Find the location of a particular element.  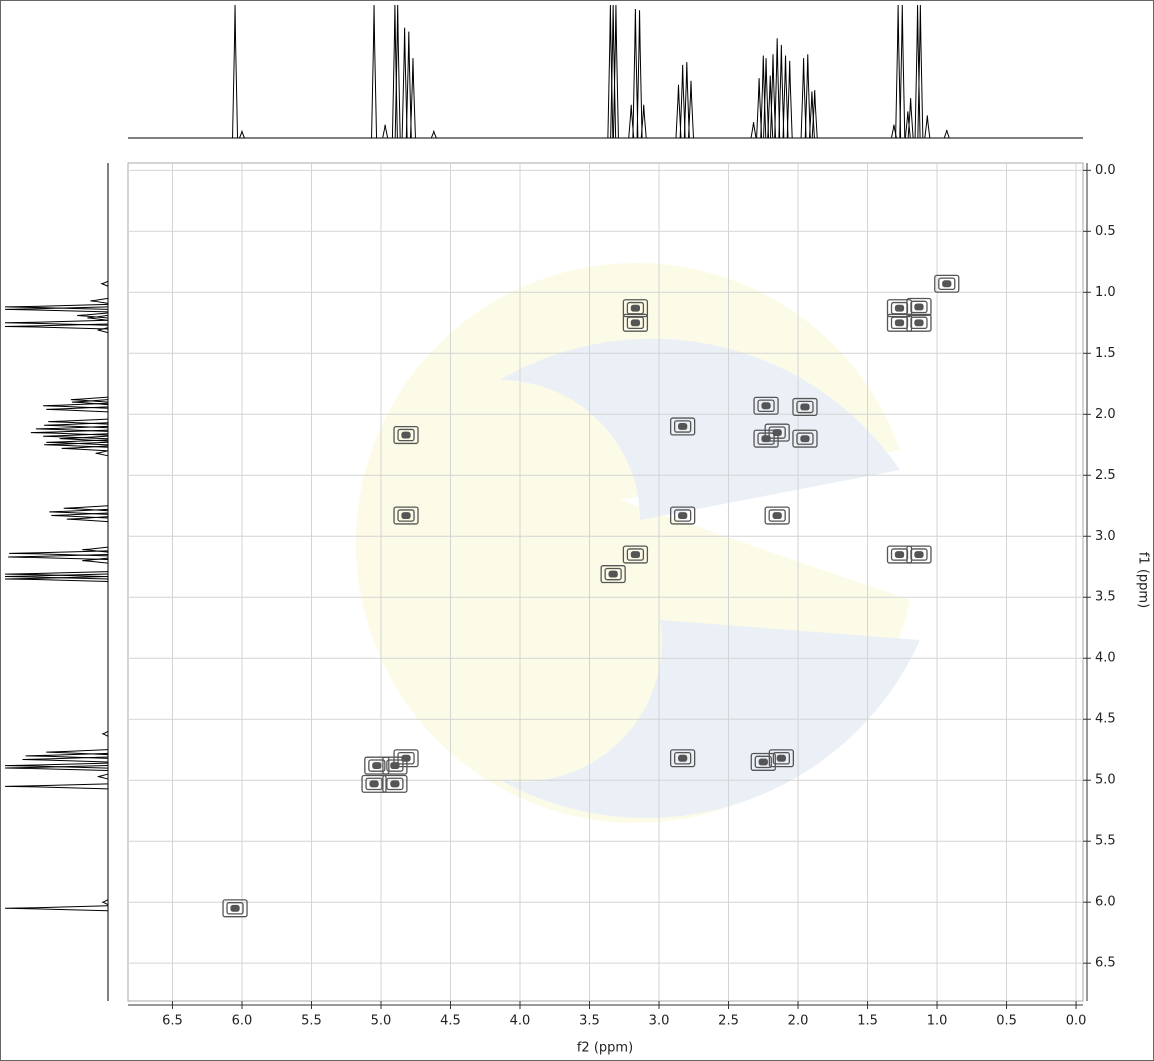

x-tick-label: 2.0 is located at coordinates (798, 1021).